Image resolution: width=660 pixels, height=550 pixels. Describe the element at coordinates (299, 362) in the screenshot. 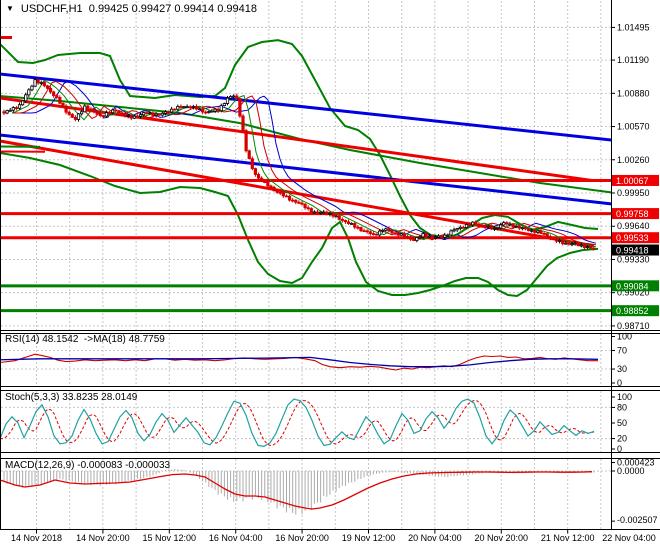

I see `rsi-line` at that location.